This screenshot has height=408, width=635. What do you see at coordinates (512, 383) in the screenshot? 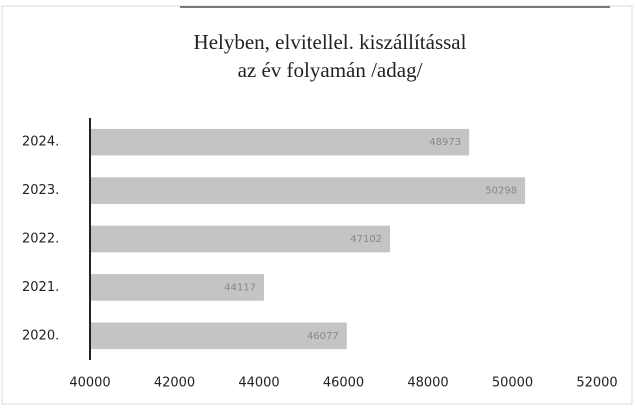
I see `x-tick-label: 50000` at bounding box center [512, 383].